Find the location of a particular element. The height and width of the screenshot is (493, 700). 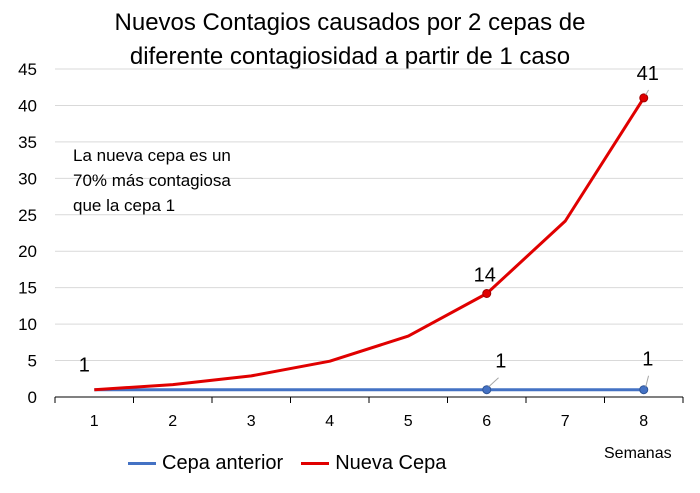

y-tick-label-5: 5 is located at coordinates (32, 361).